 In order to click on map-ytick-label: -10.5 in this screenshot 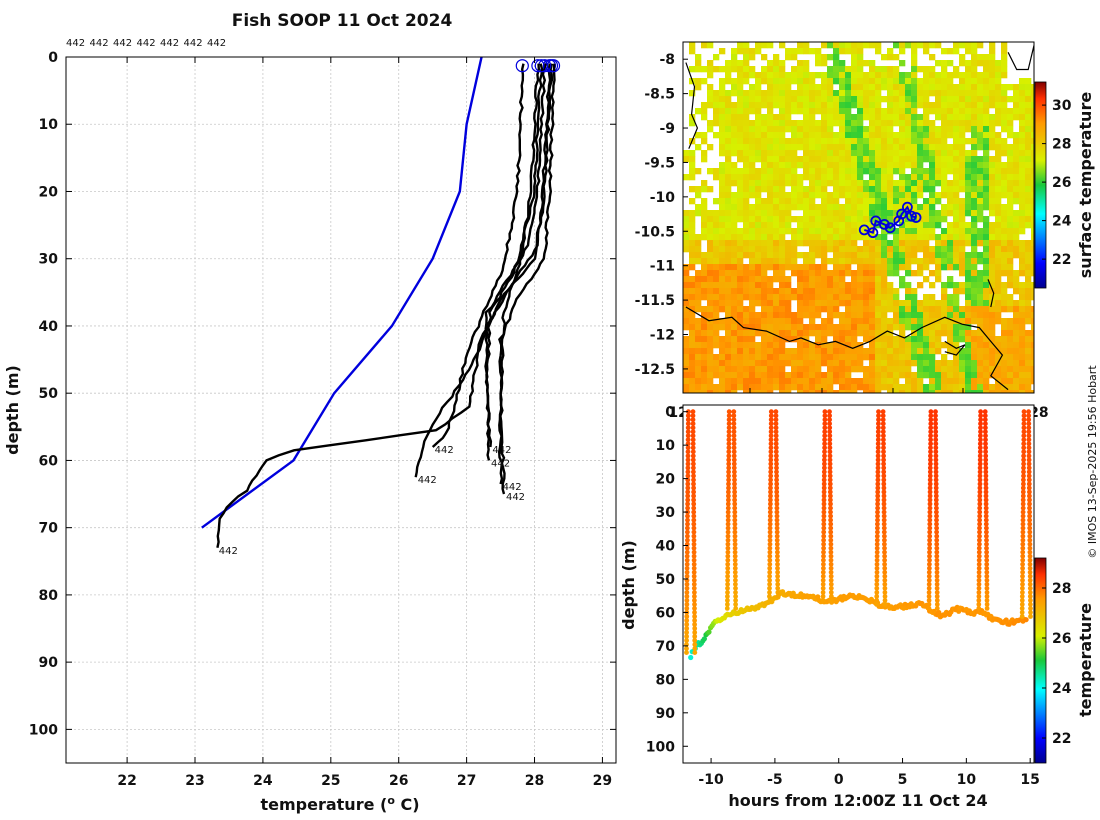, I will do `click(655, 232)`.